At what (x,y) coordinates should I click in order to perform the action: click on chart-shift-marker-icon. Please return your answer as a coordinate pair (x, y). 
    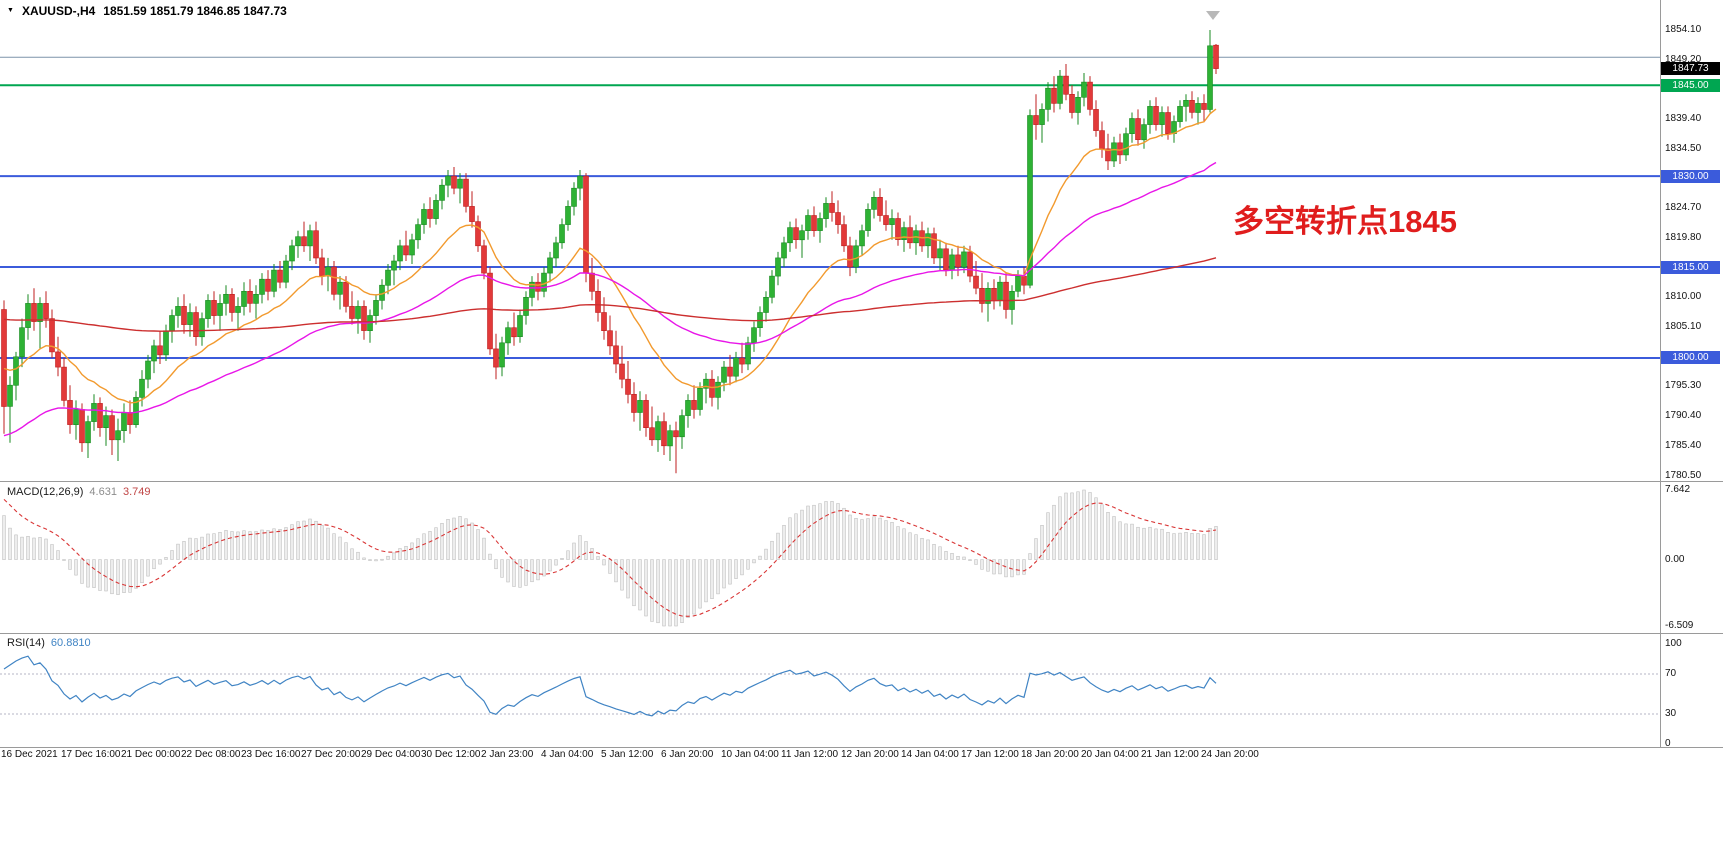
    Looking at the image, I should click on (1213, 15).